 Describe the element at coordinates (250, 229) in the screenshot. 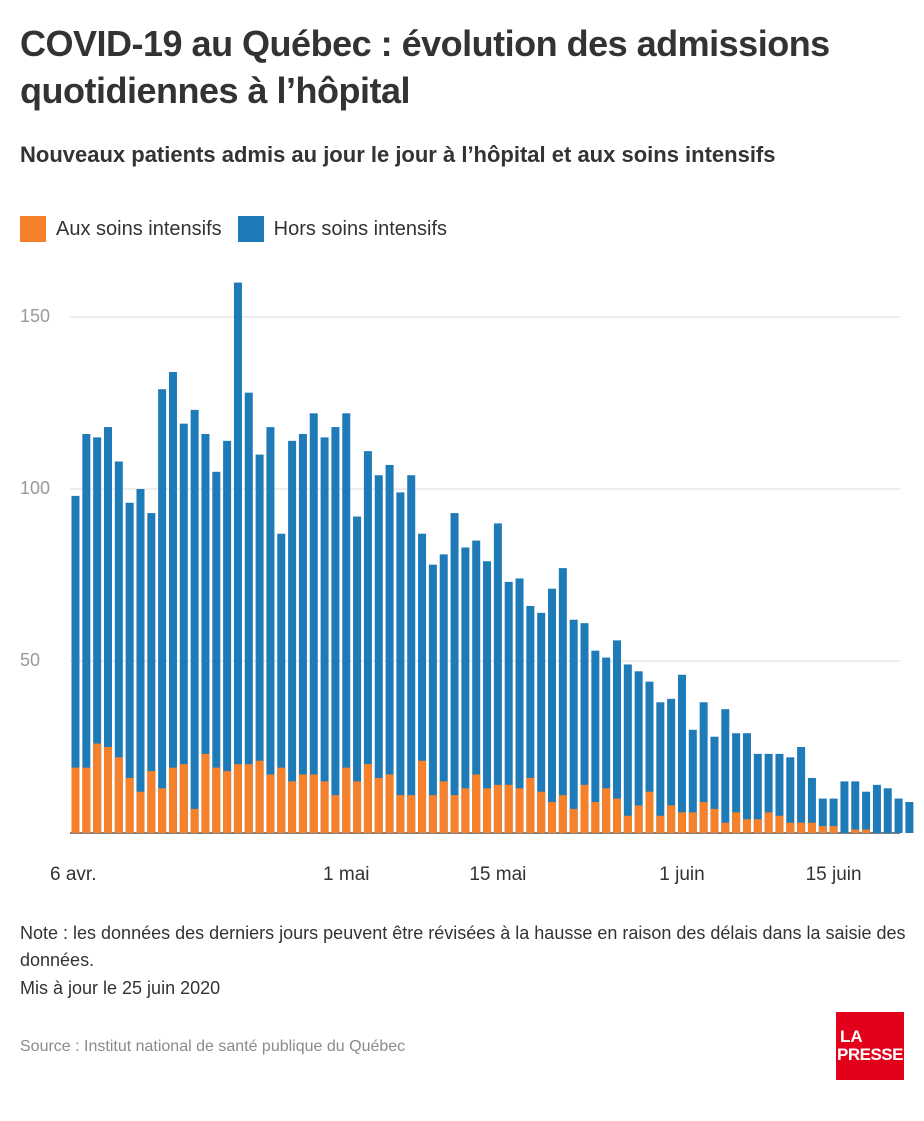

I see `legend-swatch-non-icu` at that location.